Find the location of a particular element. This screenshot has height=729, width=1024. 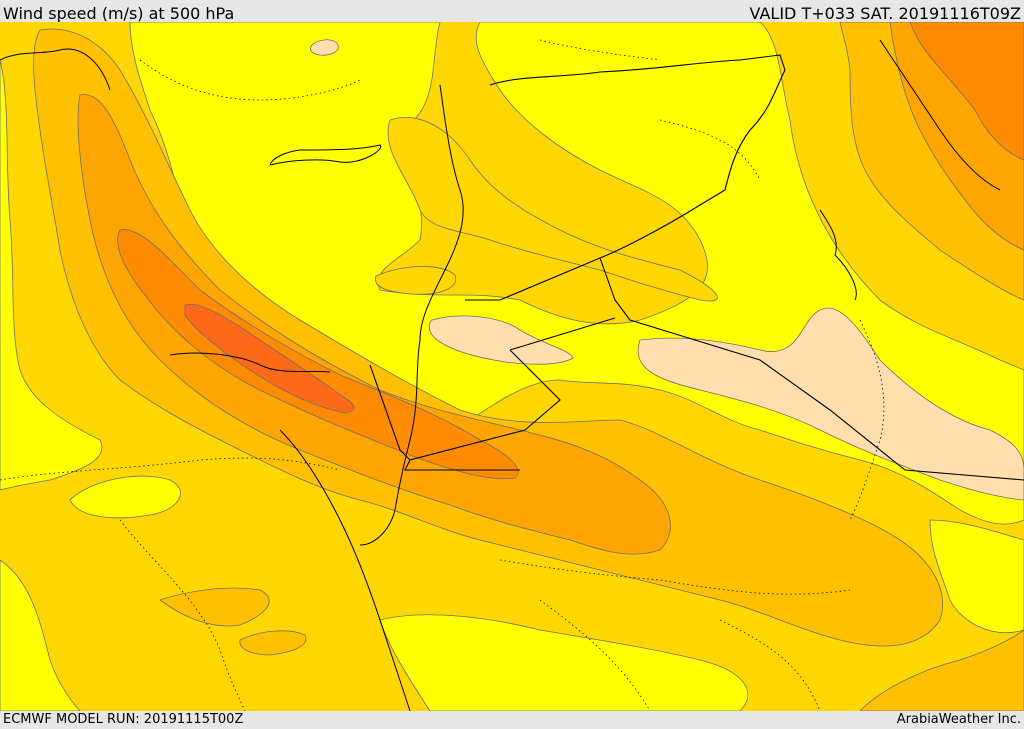

valid-time: VALID T+033 SAT. 20191116T09Z is located at coordinates (885, 13).